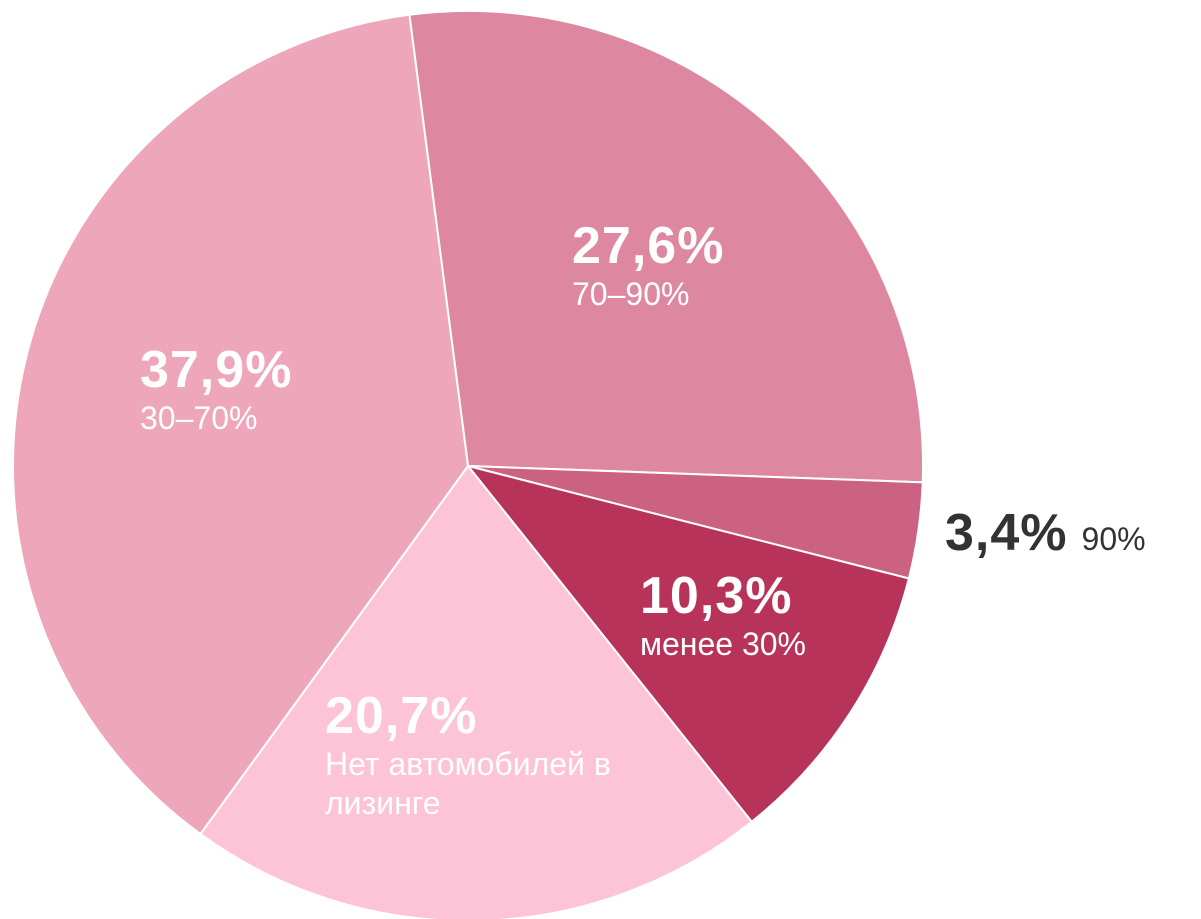 This screenshot has height=919, width=1201. I want to click on value-label: 37,9%, so click(216, 370).